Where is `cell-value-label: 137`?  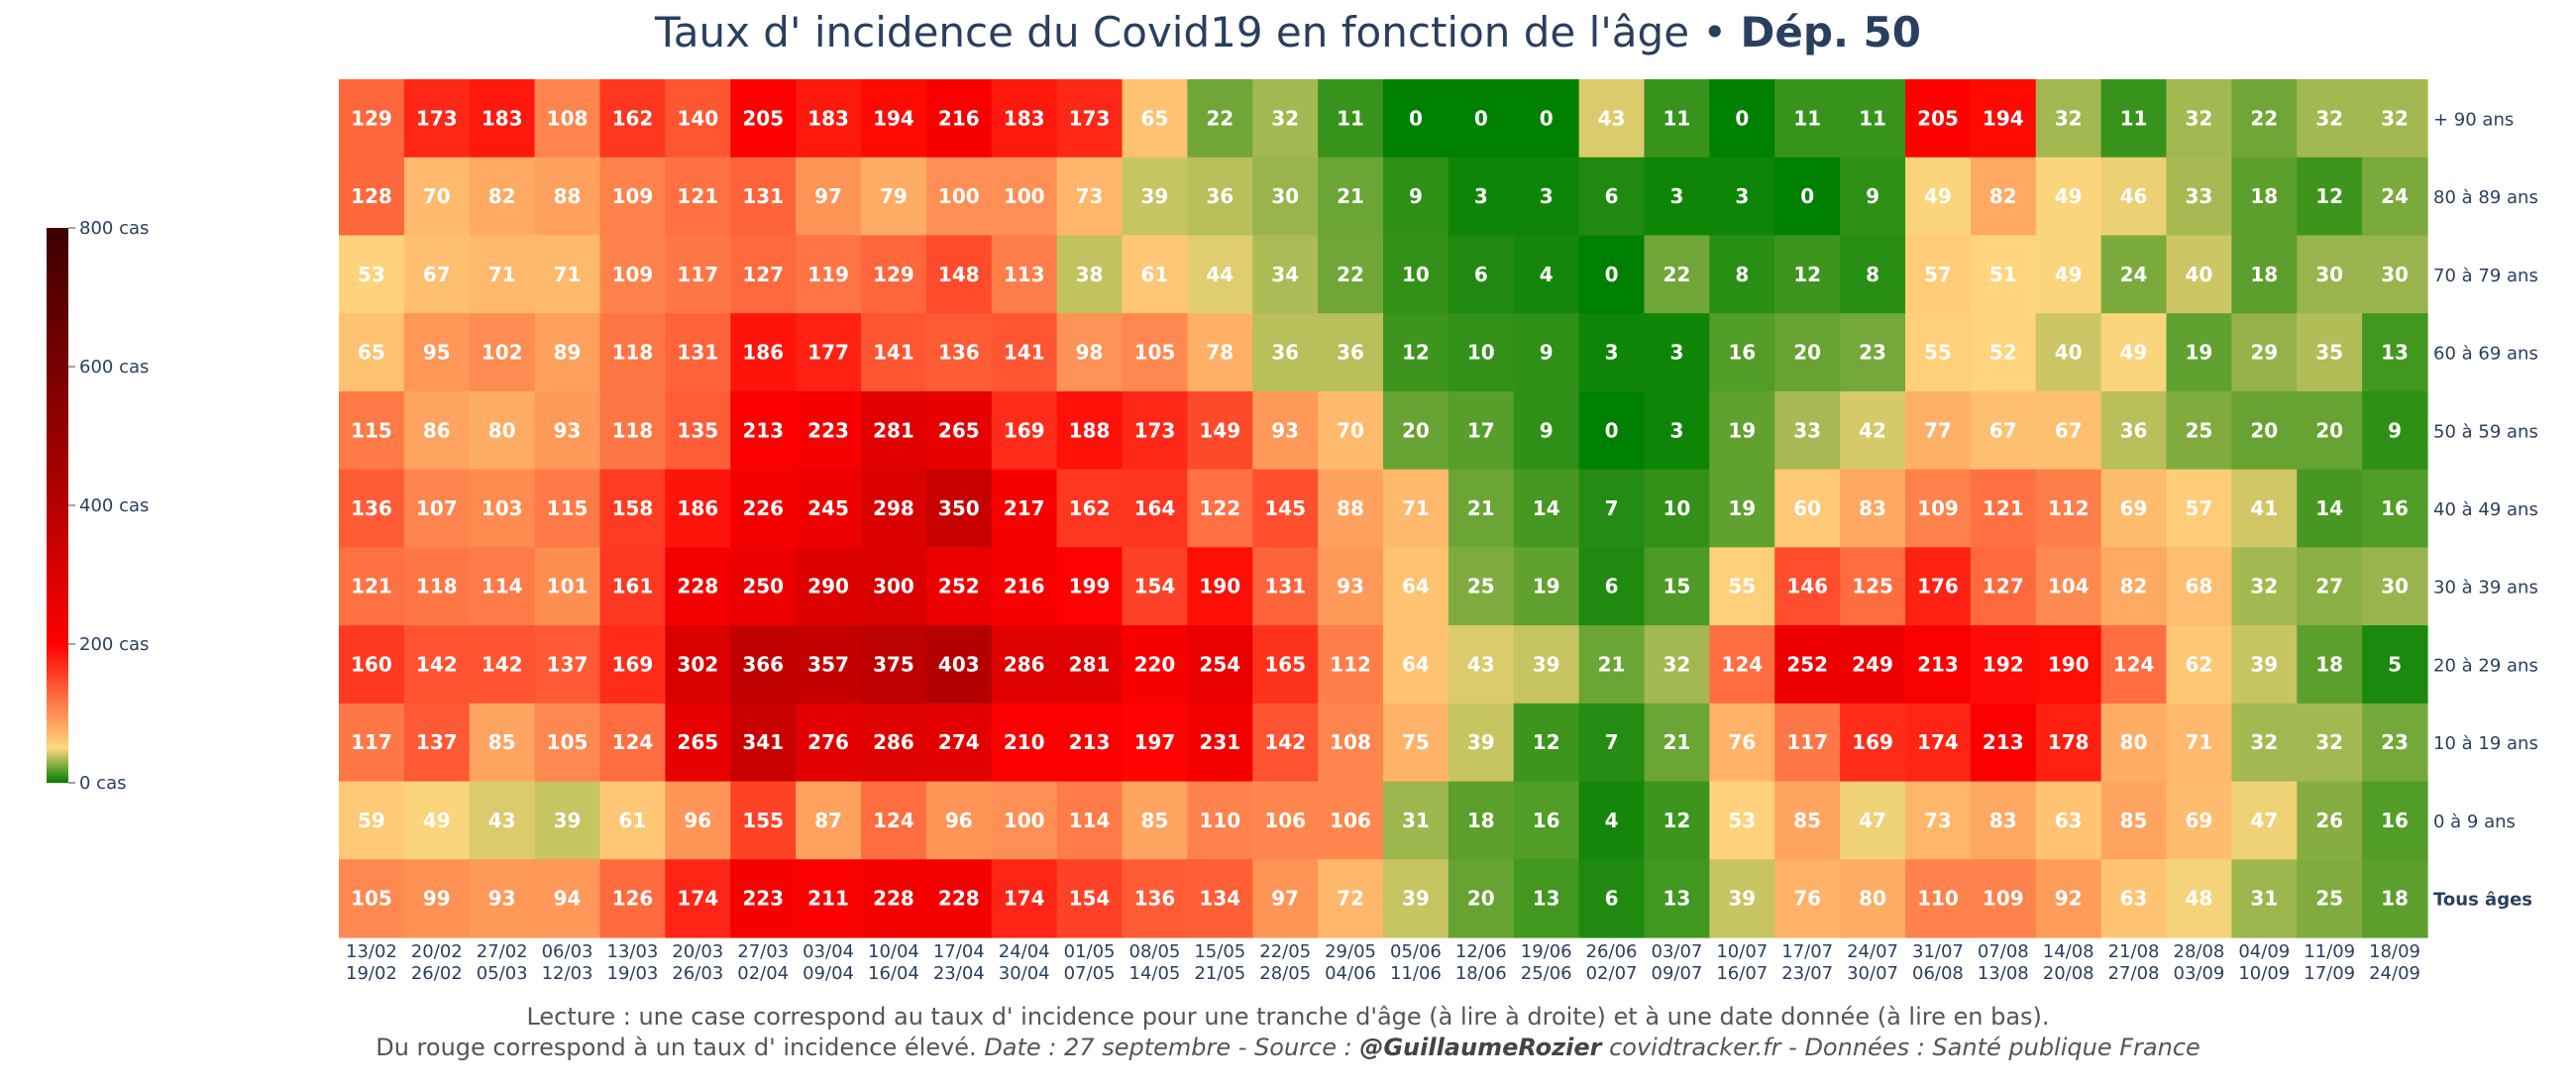
cell-value-label: 137 is located at coordinates (568, 664).